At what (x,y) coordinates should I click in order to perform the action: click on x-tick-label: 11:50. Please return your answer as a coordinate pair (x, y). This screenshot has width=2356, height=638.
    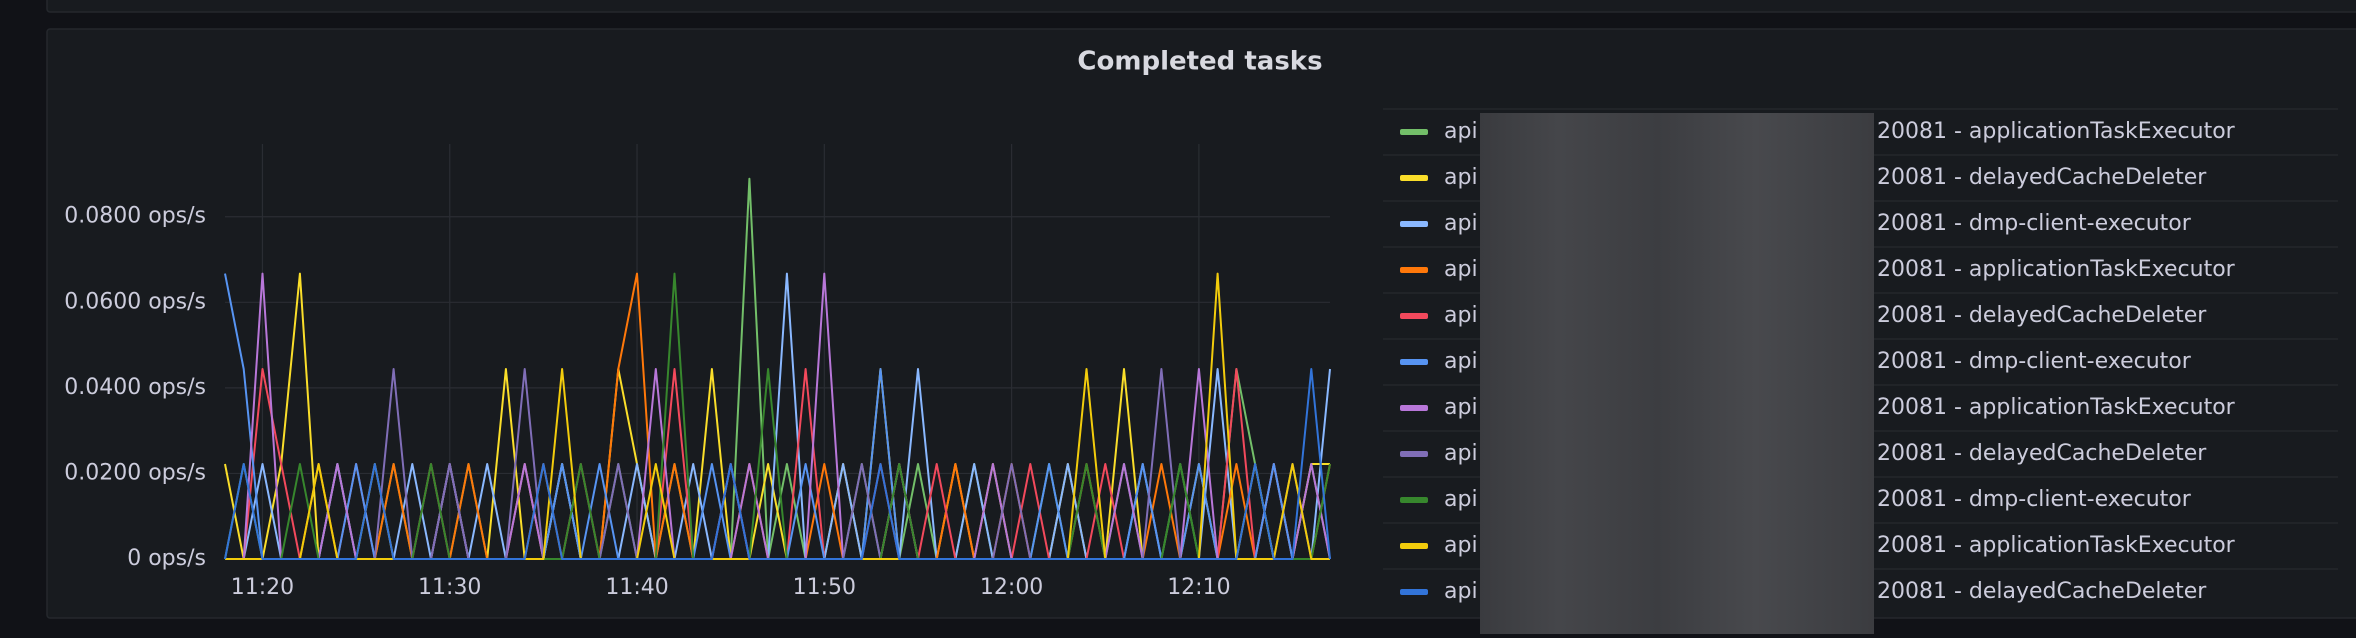
    Looking at the image, I should click on (824, 587).